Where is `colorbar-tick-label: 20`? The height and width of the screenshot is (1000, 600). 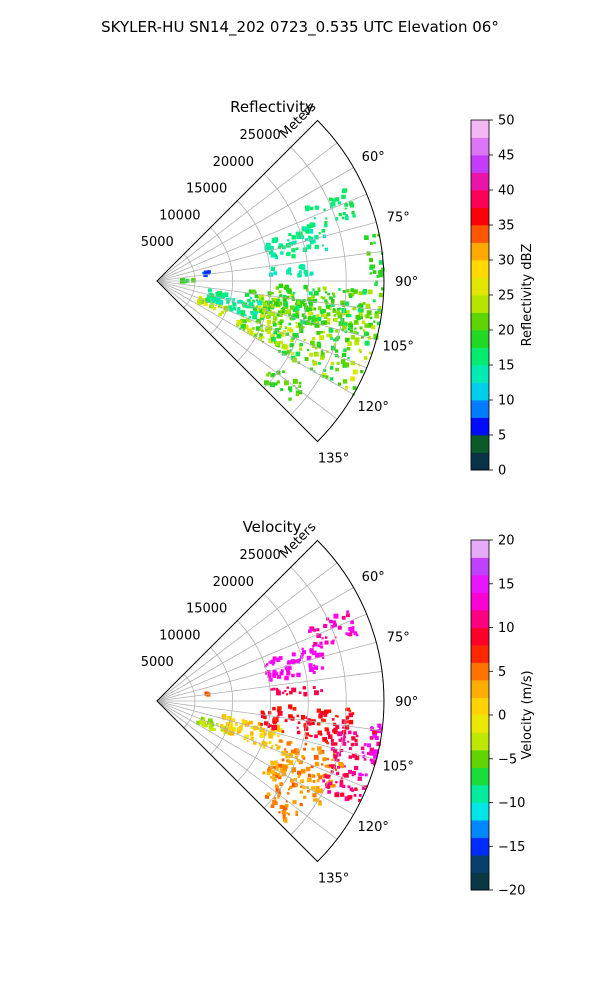
colorbar-tick-label: 20 is located at coordinates (506, 331).